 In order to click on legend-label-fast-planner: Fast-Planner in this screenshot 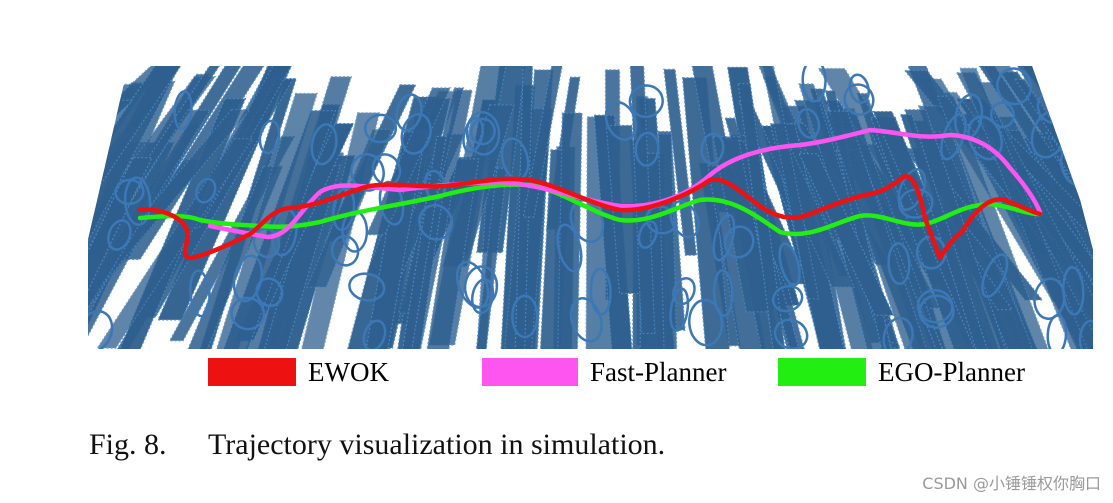, I will do `click(658, 371)`.